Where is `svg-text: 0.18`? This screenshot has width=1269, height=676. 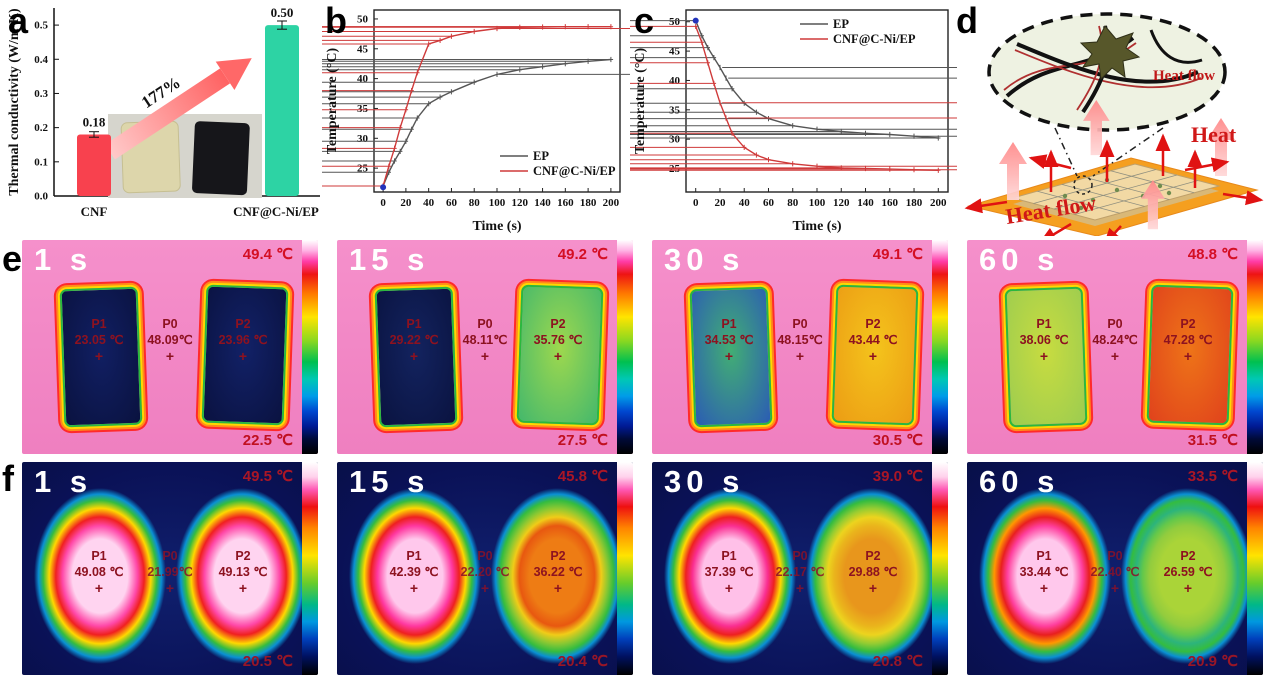 svg-text: 0.18 is located at coordinates (94, 122).